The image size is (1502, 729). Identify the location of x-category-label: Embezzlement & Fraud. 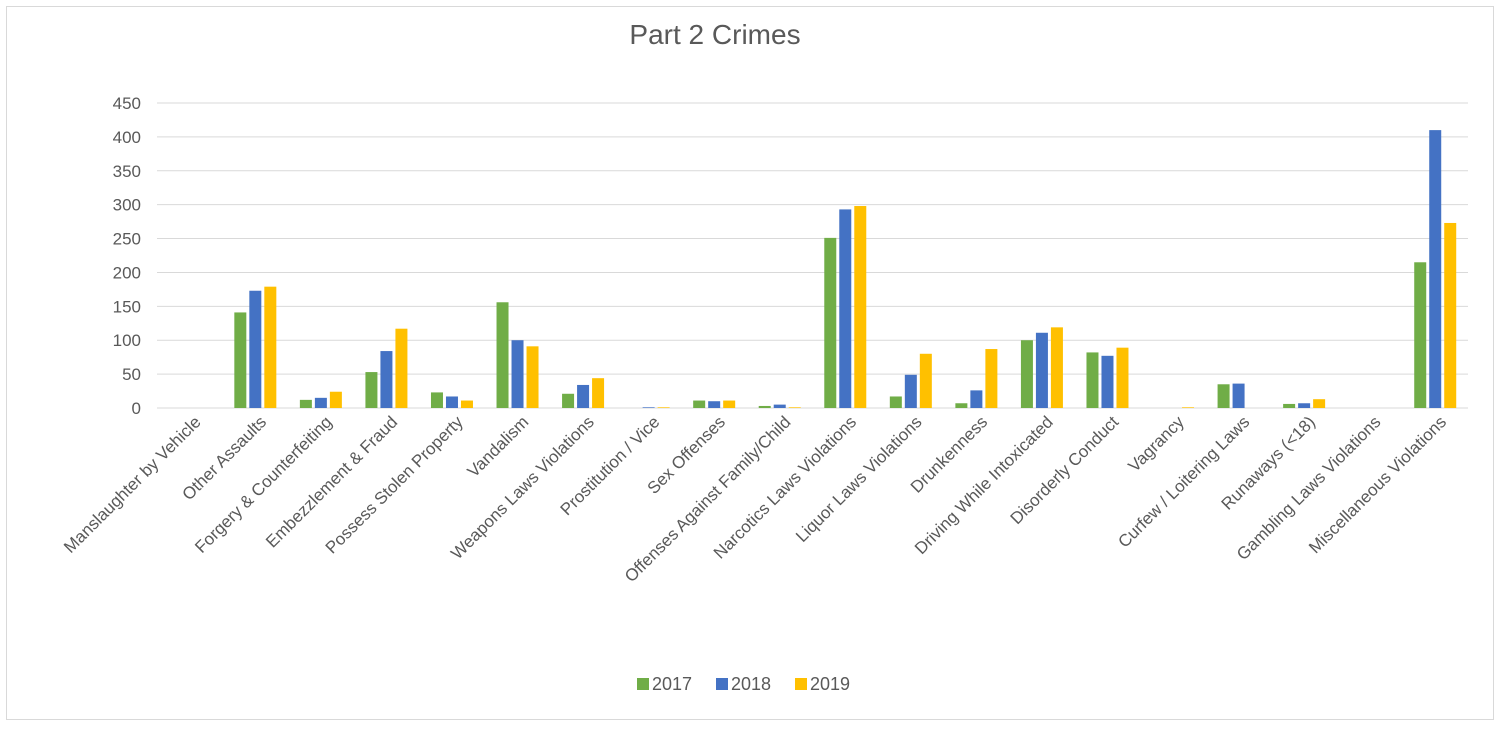
(331, 481).